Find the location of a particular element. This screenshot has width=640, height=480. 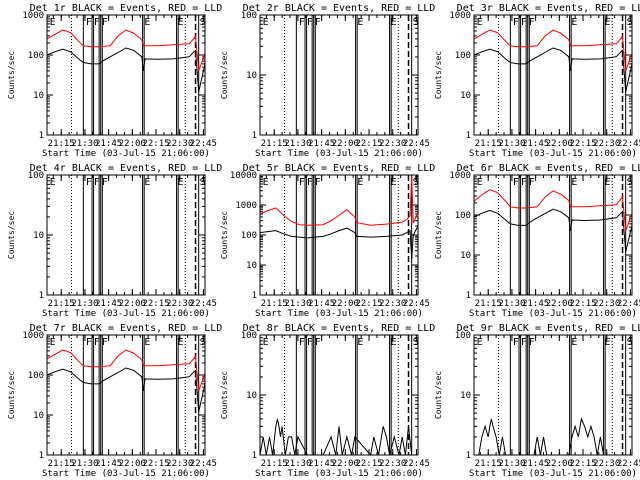

y-tick-label: 10000 is located at coordinates (243, 176).